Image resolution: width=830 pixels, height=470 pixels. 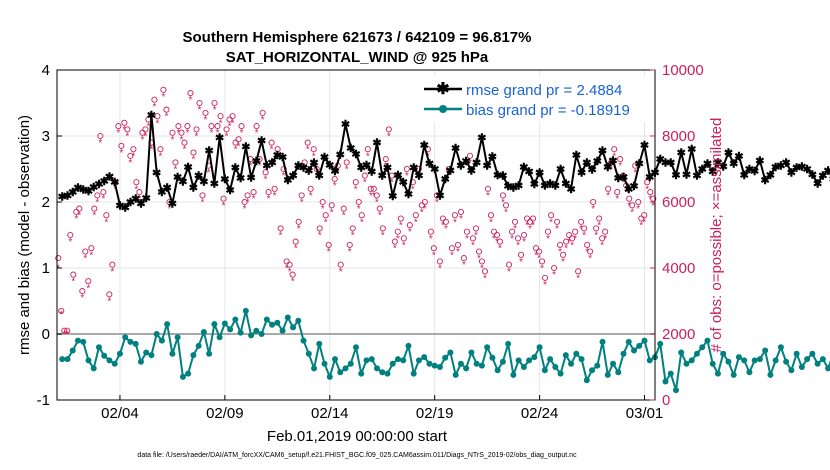 I want to click on y-tick-label: 1, so click(x=46, y=268).